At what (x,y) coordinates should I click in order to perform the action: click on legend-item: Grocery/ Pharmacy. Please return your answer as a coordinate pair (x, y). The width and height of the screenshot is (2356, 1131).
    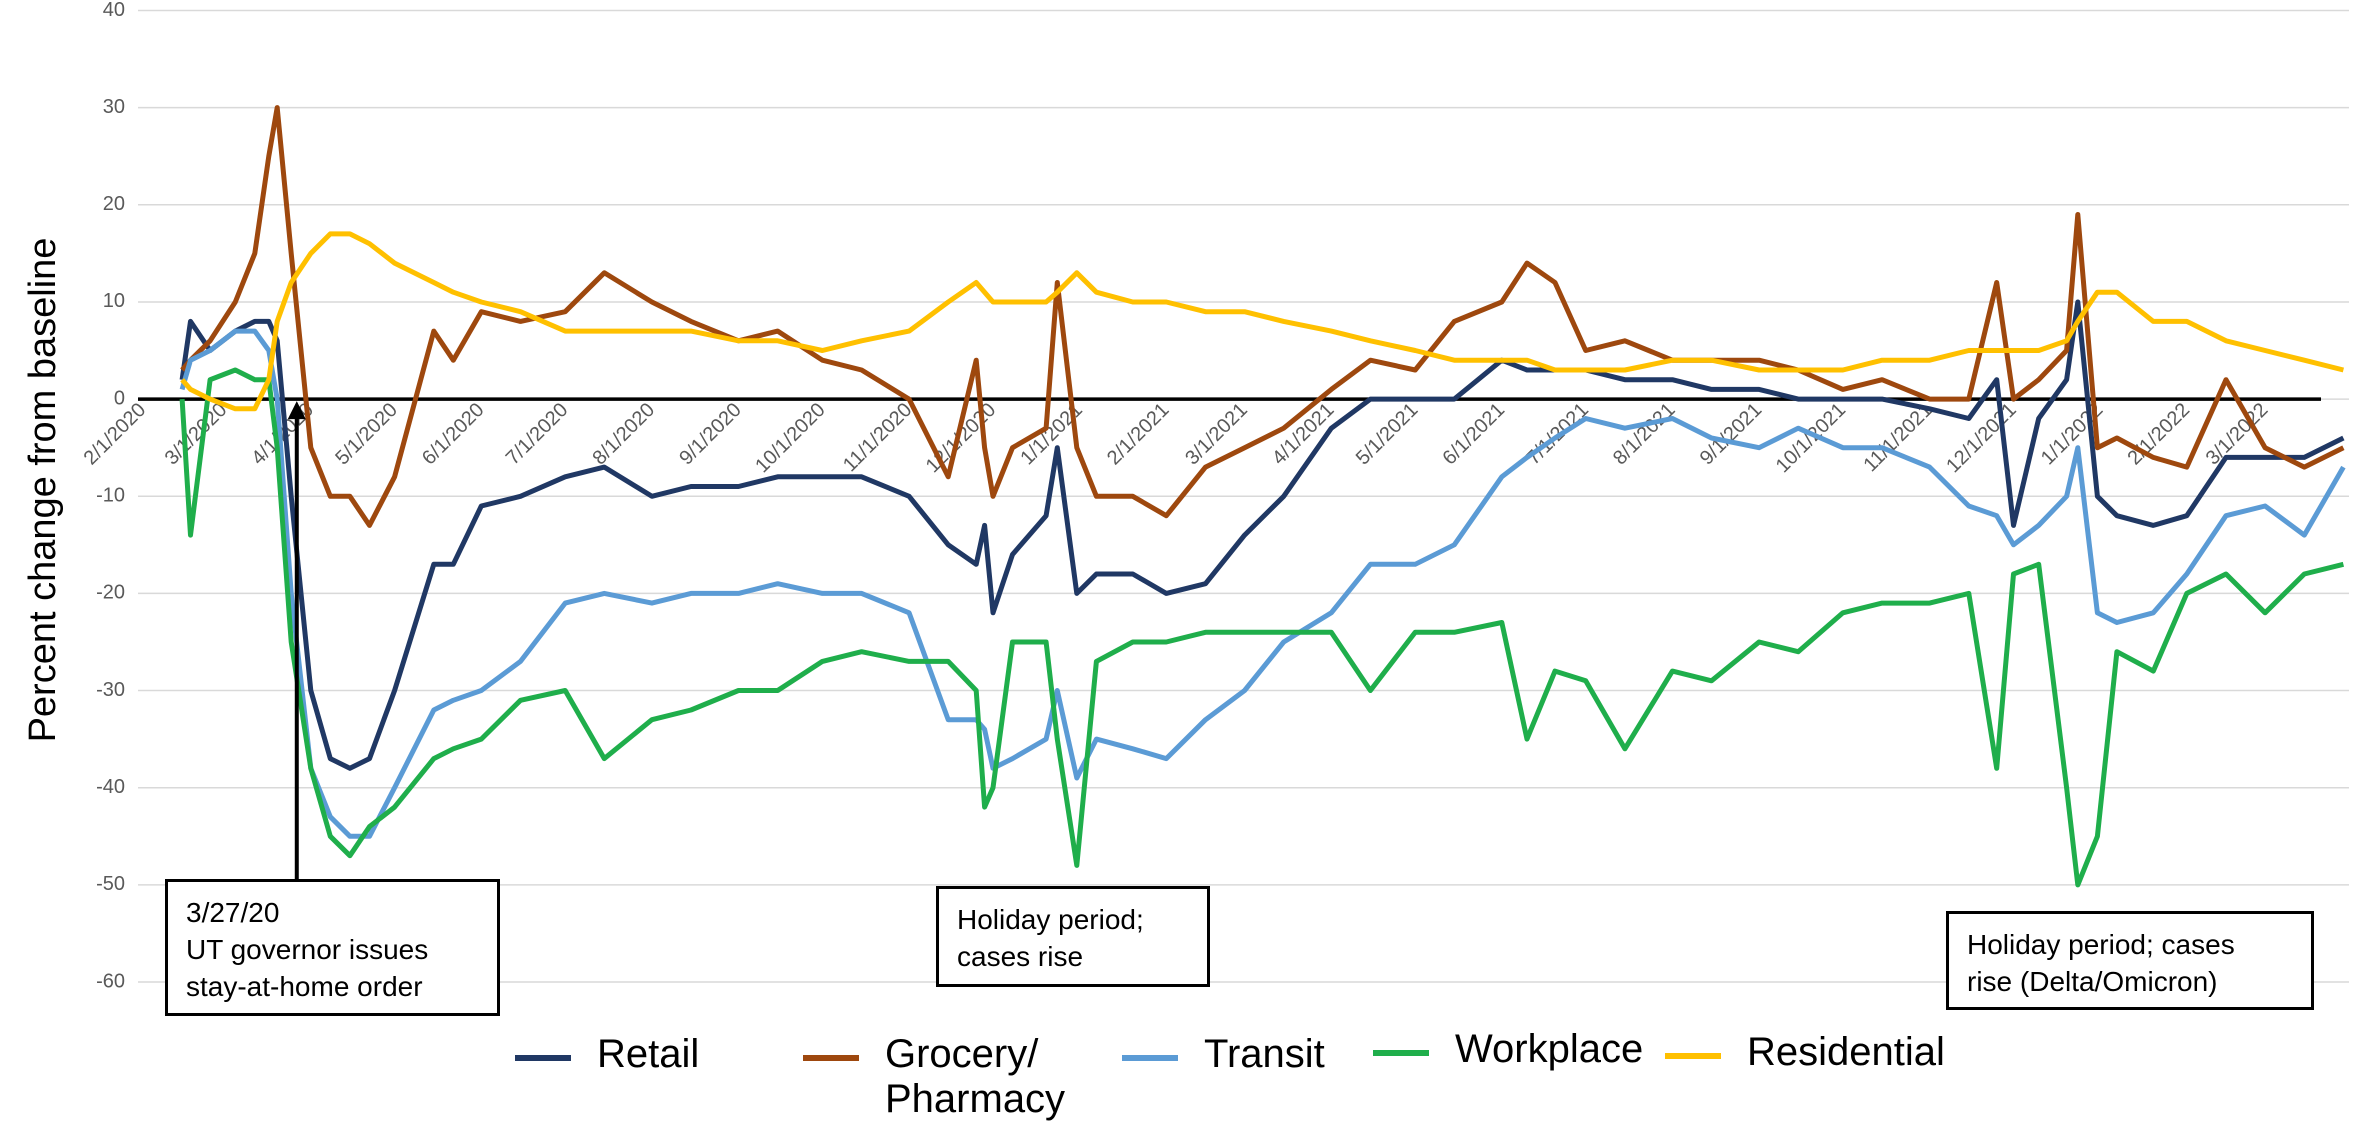
    Looking at the image, I should click on (934, 1077).